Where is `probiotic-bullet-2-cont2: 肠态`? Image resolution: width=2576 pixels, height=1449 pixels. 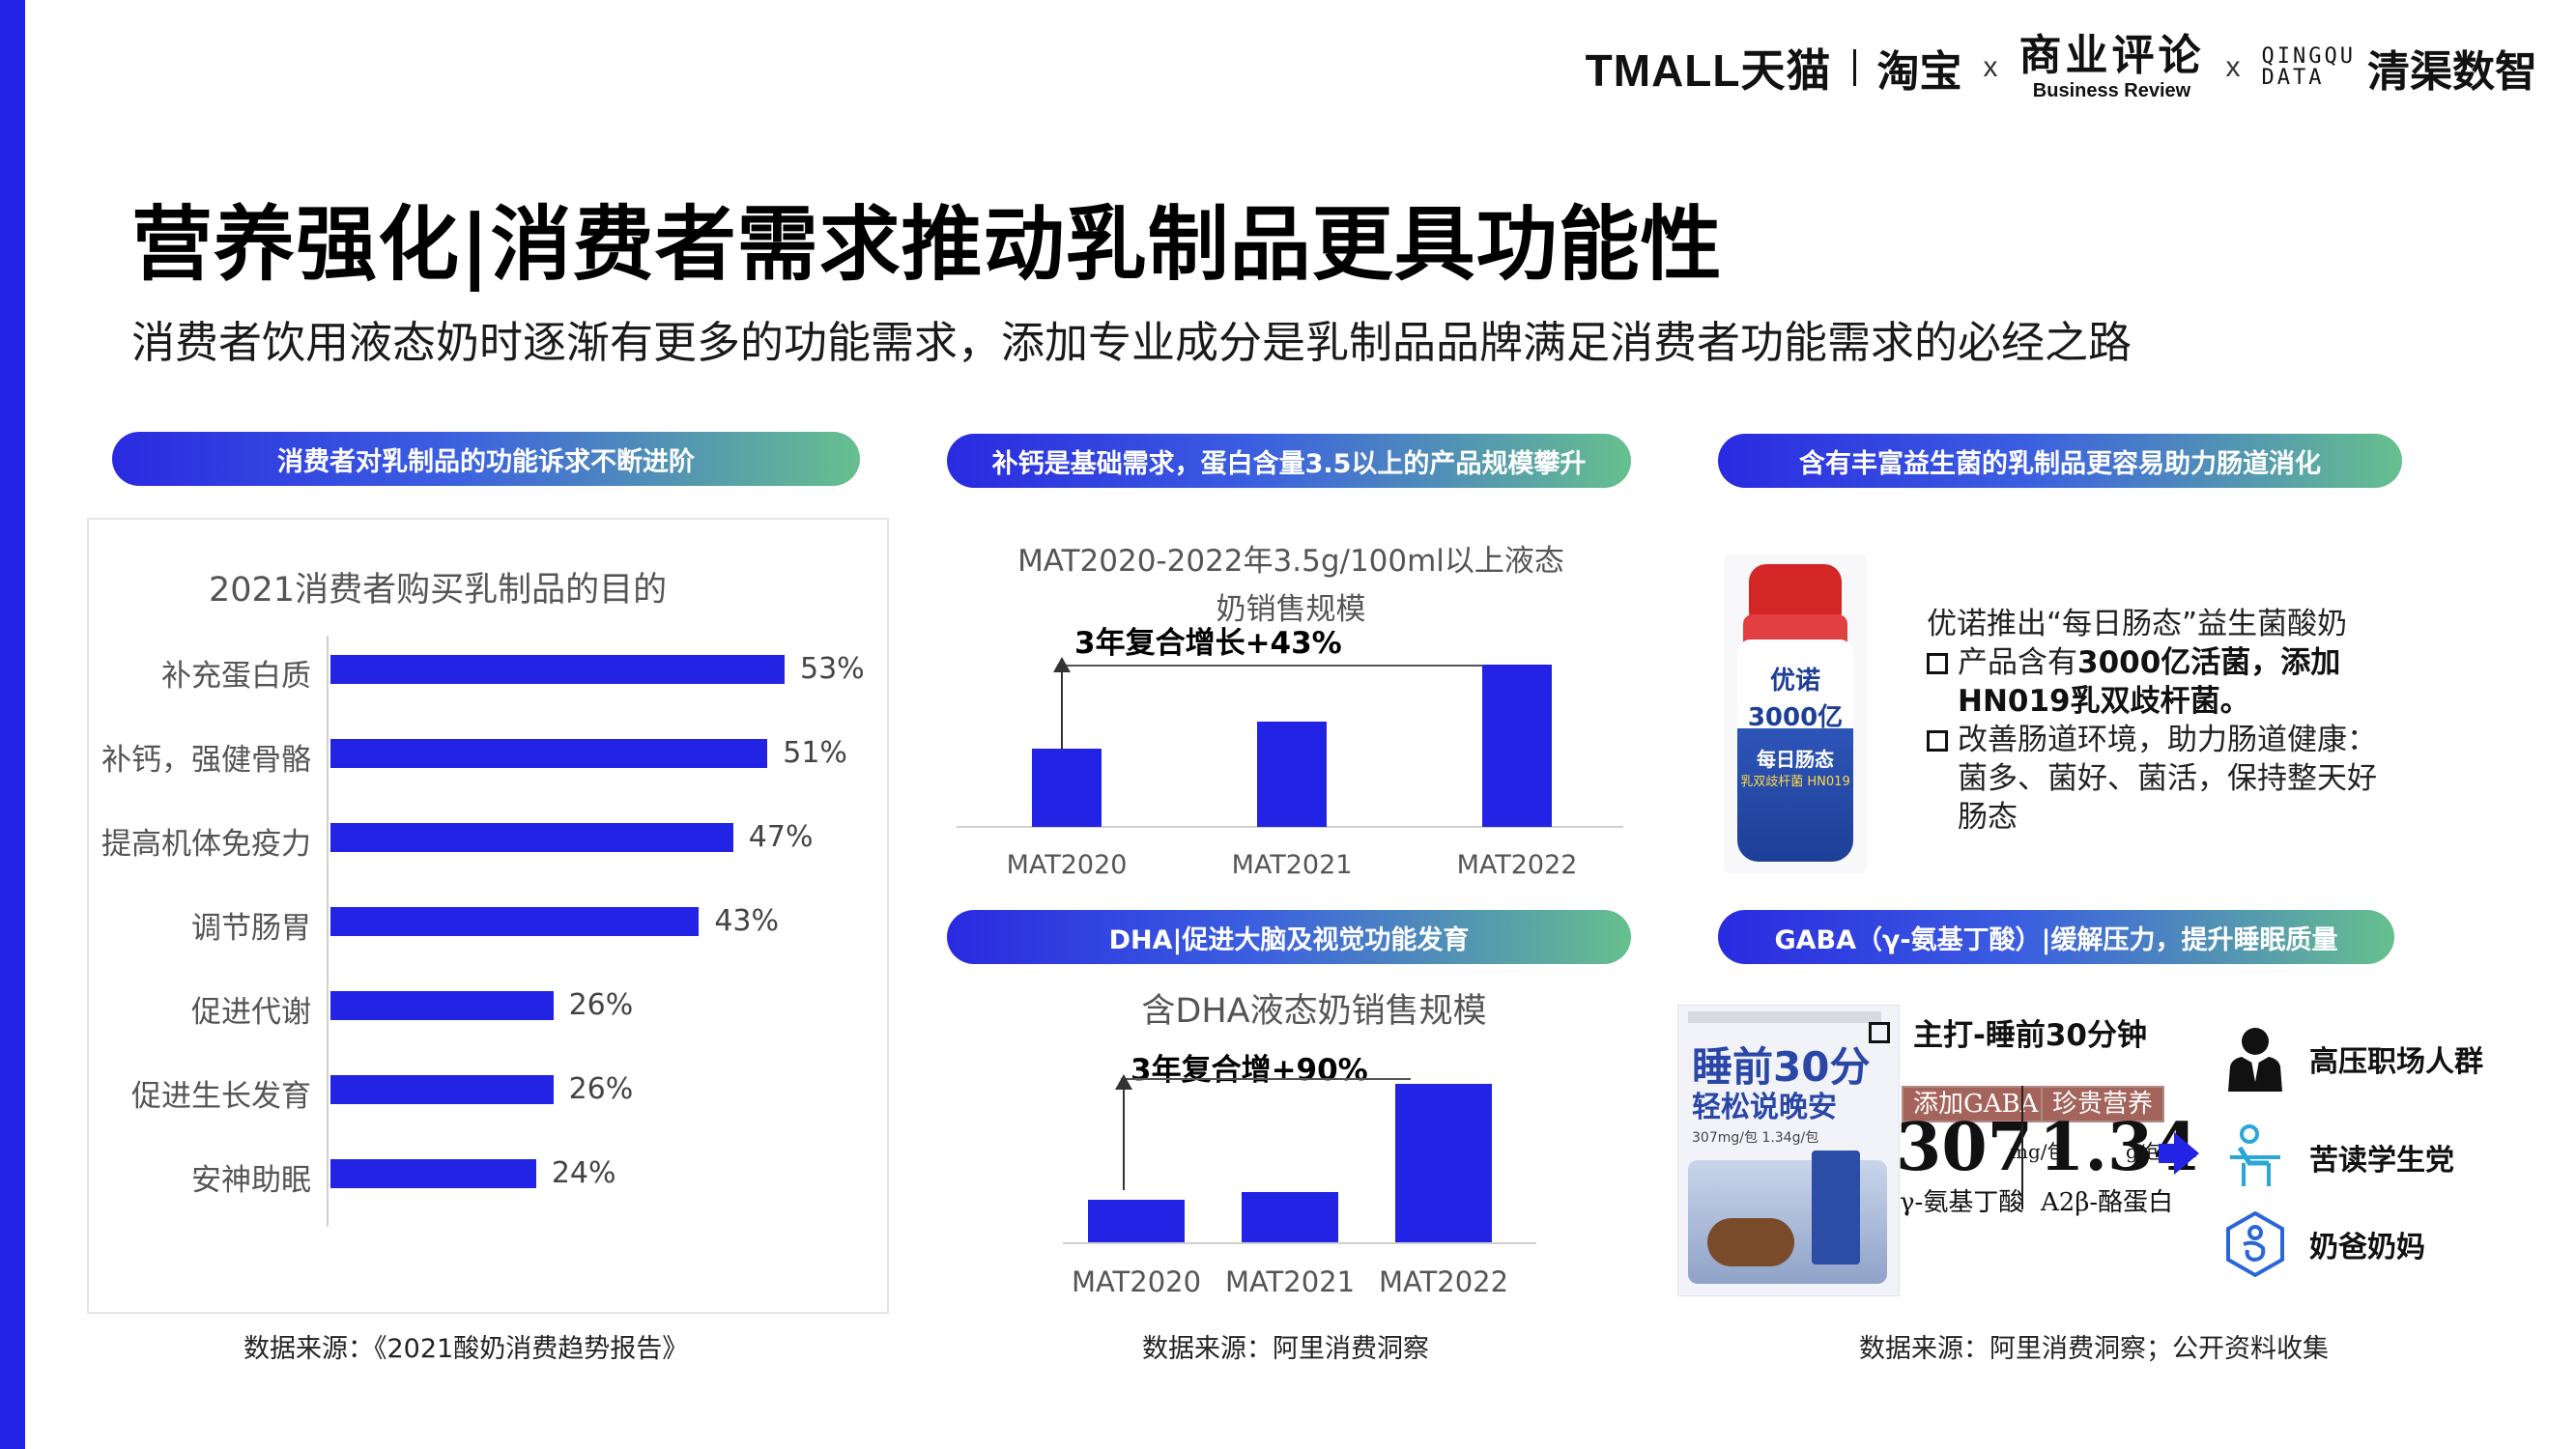 probiotic-bullet-2-cont2: 肠态 is located at coordinates (1988, 817).